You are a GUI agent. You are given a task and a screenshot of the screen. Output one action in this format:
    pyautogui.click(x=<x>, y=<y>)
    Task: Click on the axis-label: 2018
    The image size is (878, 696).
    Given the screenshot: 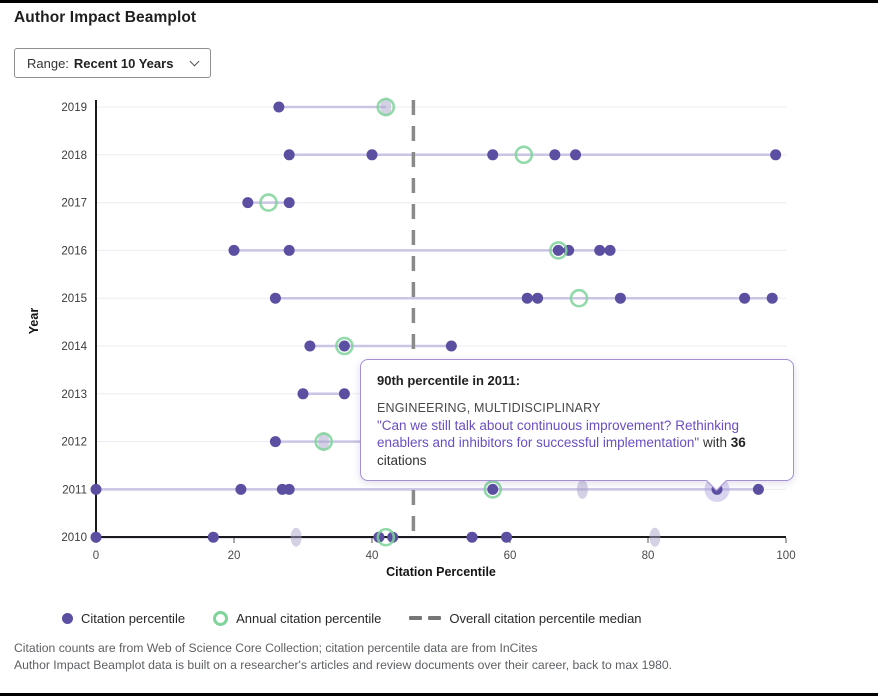 What is the action you would take?
    pyautogui.click(x=74, y=156)
    